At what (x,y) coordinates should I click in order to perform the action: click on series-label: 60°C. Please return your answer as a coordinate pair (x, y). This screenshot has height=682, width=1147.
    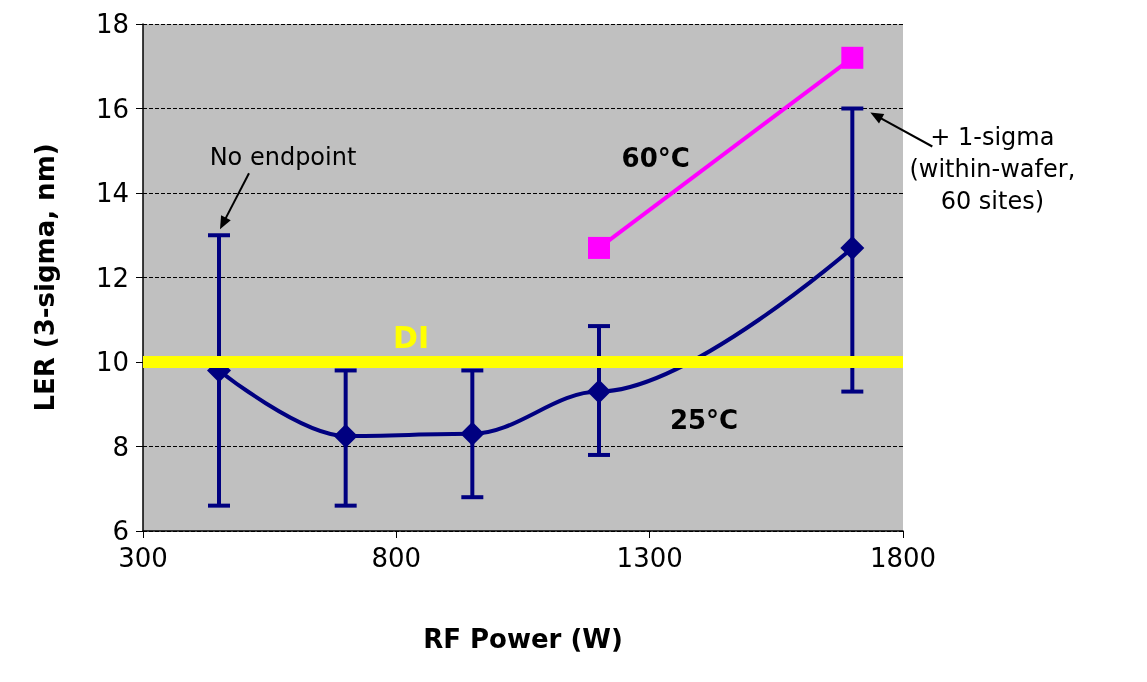
    Looking at the image, I should click on (655, 157).